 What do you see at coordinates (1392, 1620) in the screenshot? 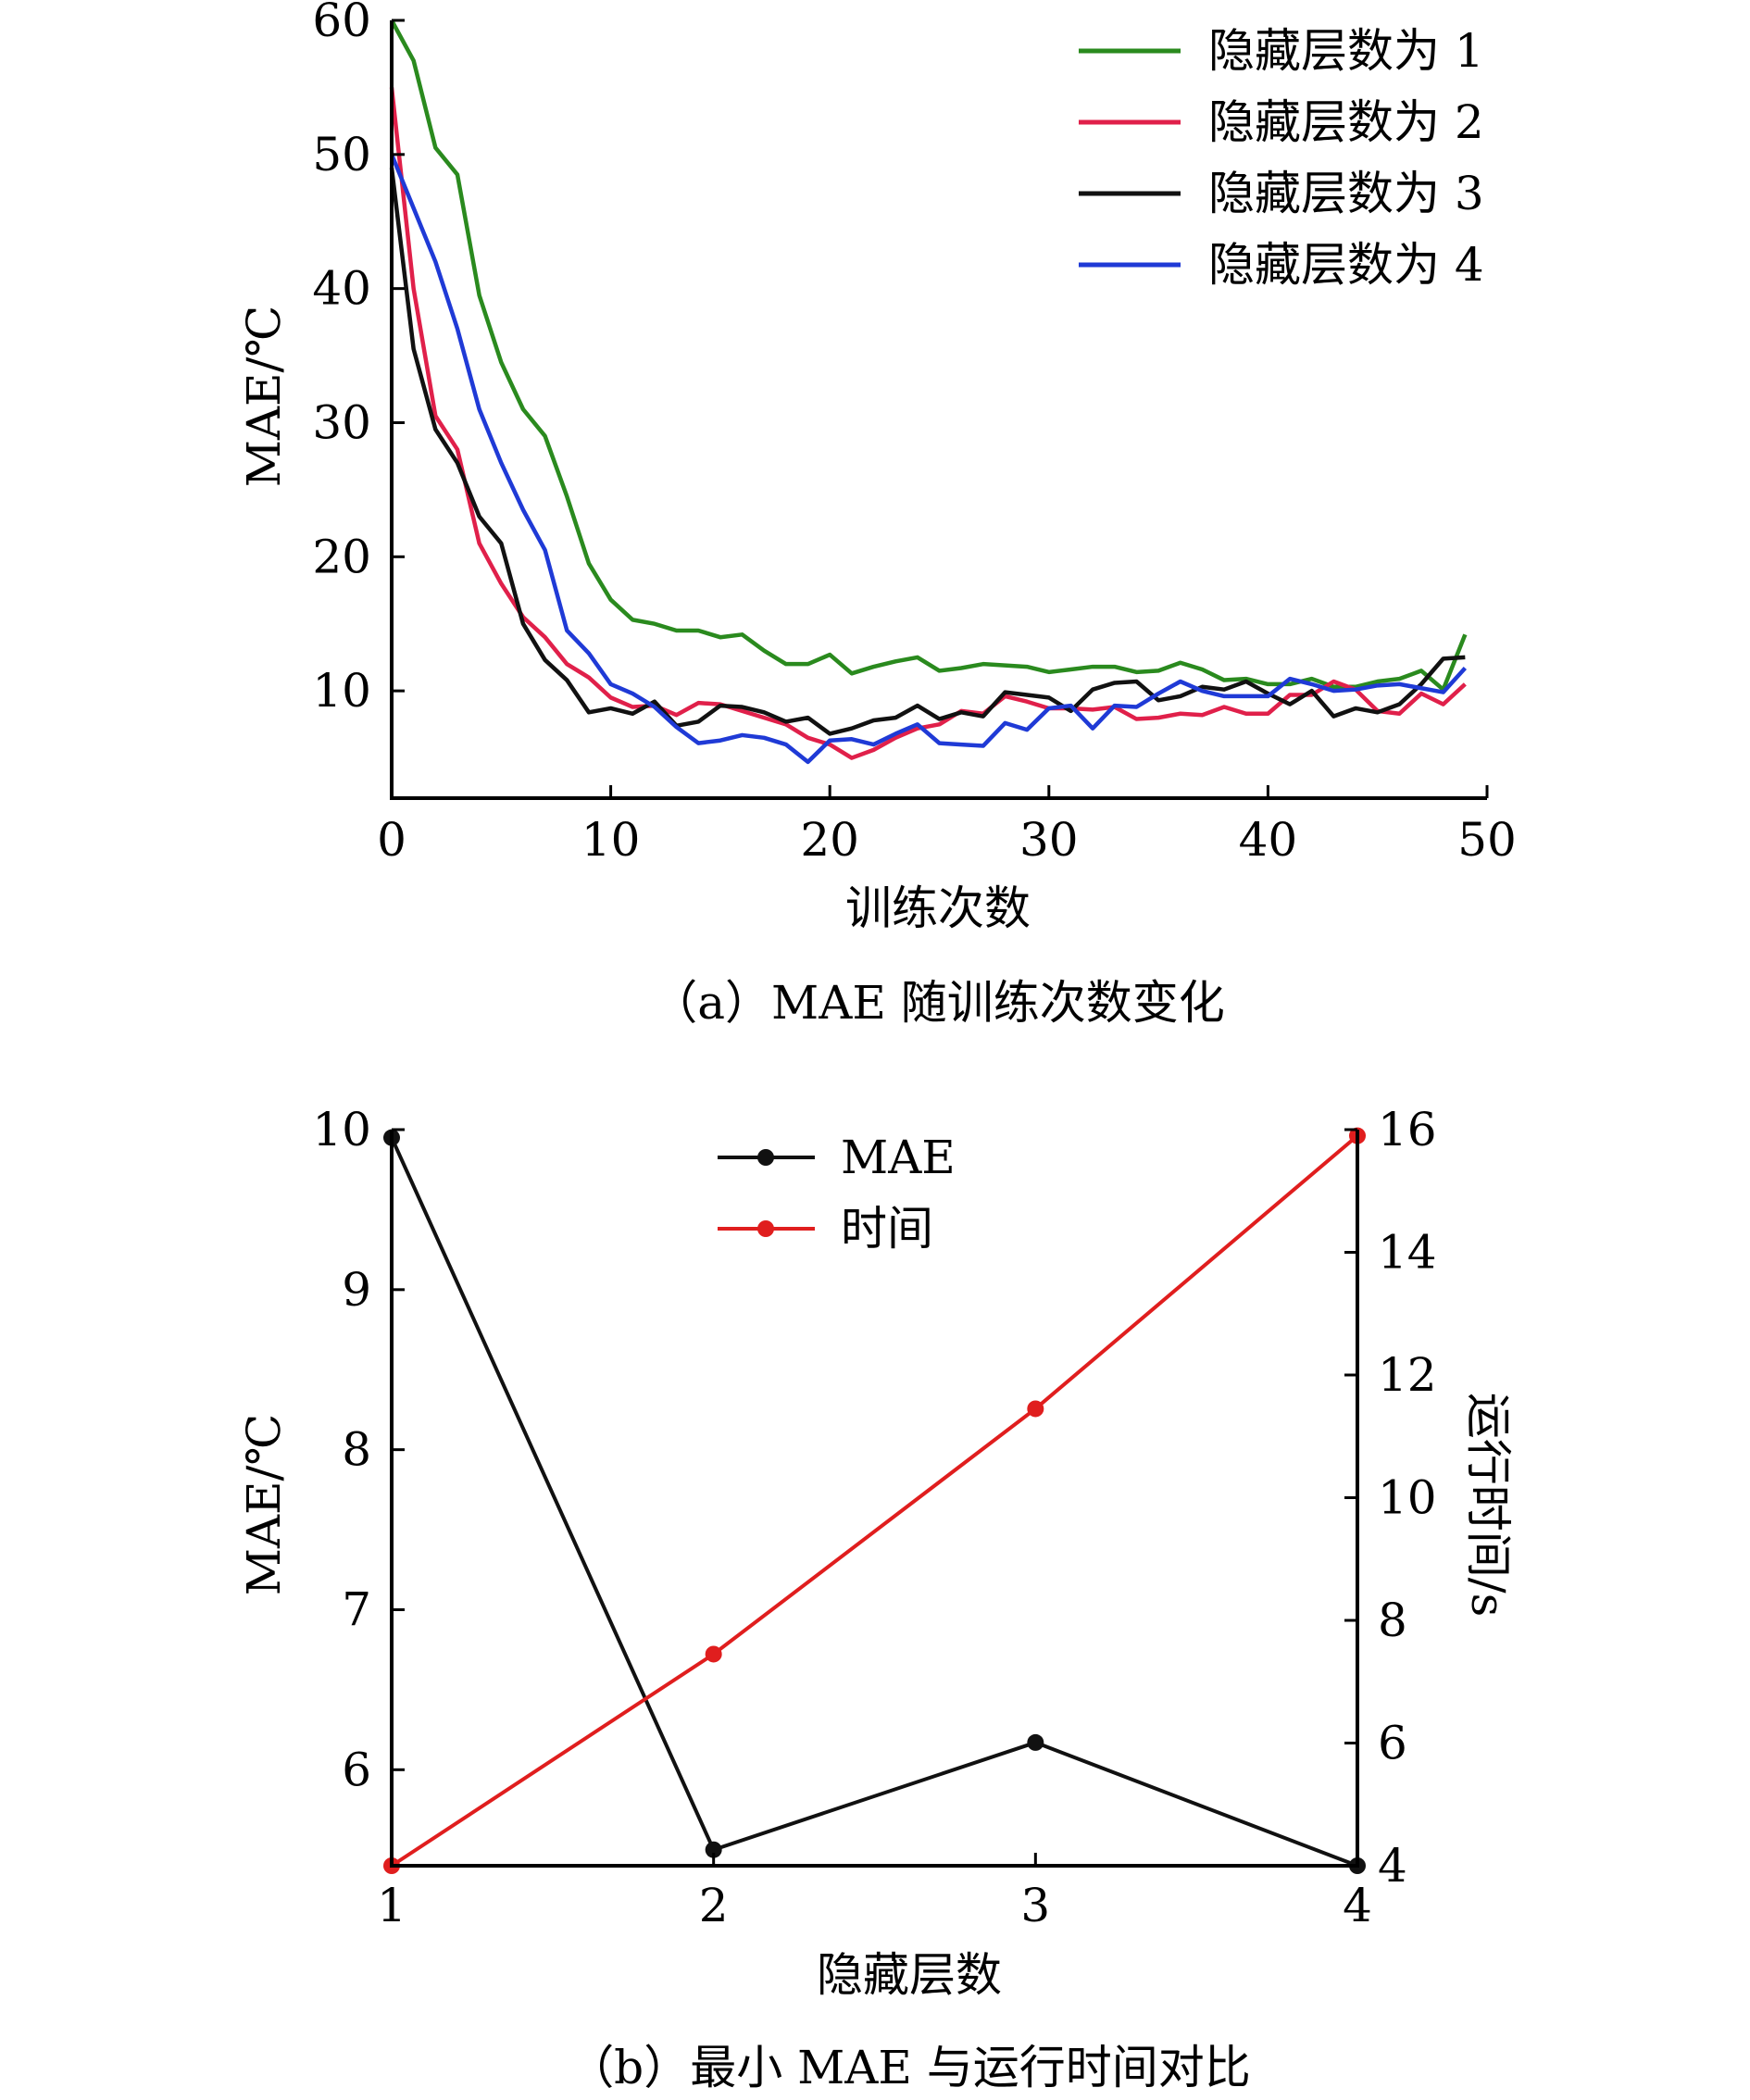
I see `chart-b-right-y-tick-label: 8` at bounding box center [1392, 1620].